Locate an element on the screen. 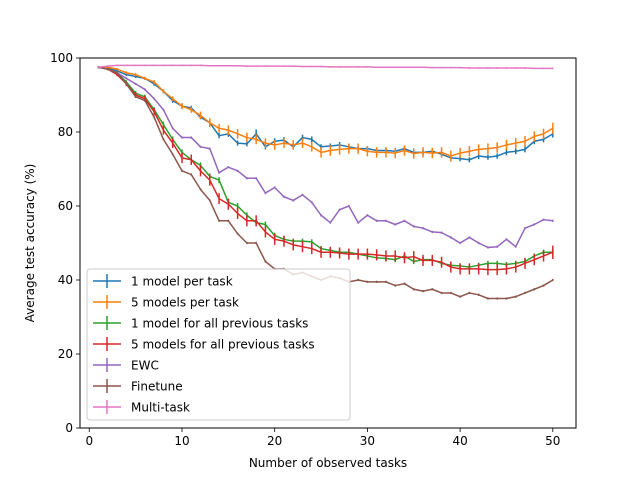  legend-entry: 1 model for all previous tasks is located at coordinates (200, 323).